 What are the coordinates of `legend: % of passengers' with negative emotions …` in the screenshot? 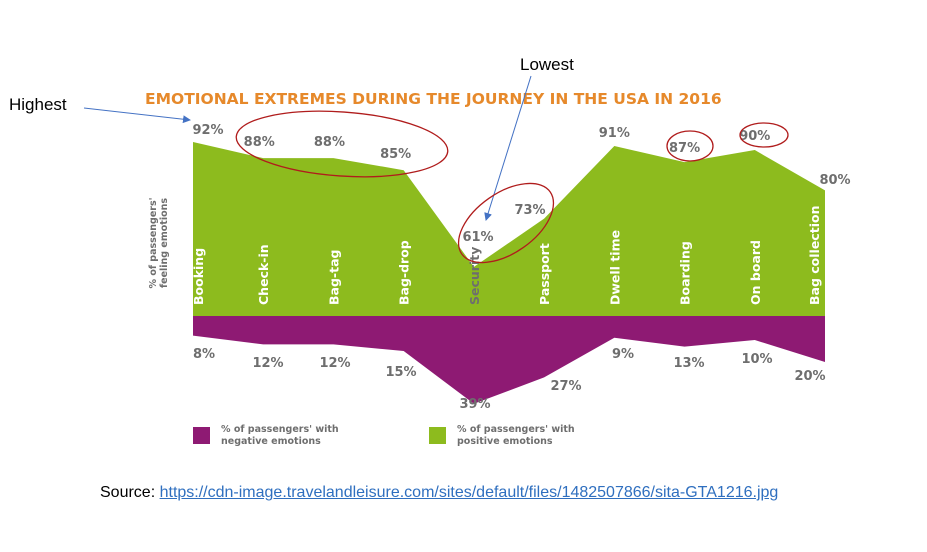 It's located at (384, 435).